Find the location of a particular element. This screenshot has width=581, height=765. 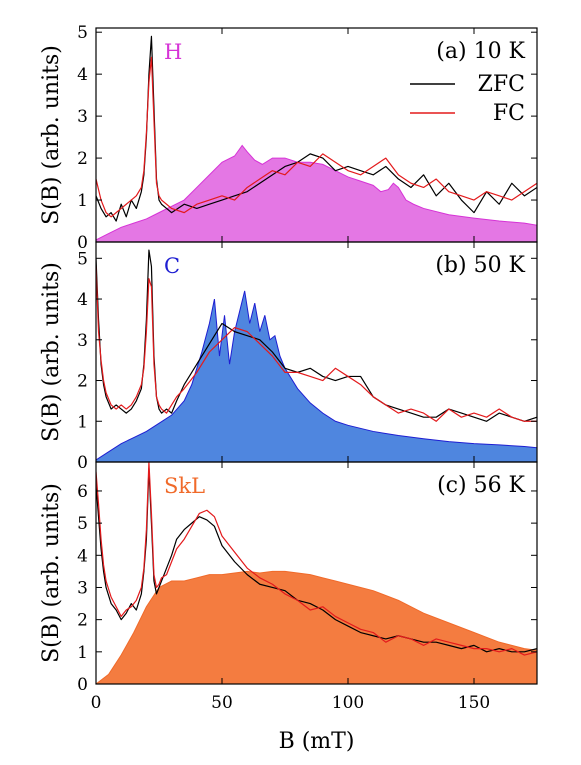

panel-label: (a) 10 K is located at coordinates (480, 51).